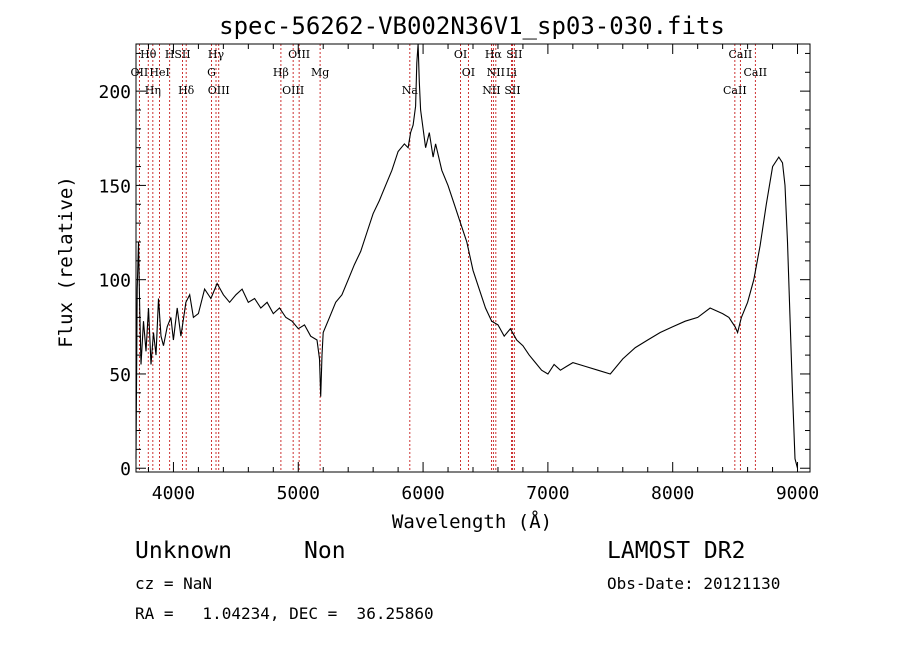  Describe the element at coordinates (472, 26) in the screenshot. I see `chart-title: spec-56262-VB002N36V1_sp03-030.fits` at that location.